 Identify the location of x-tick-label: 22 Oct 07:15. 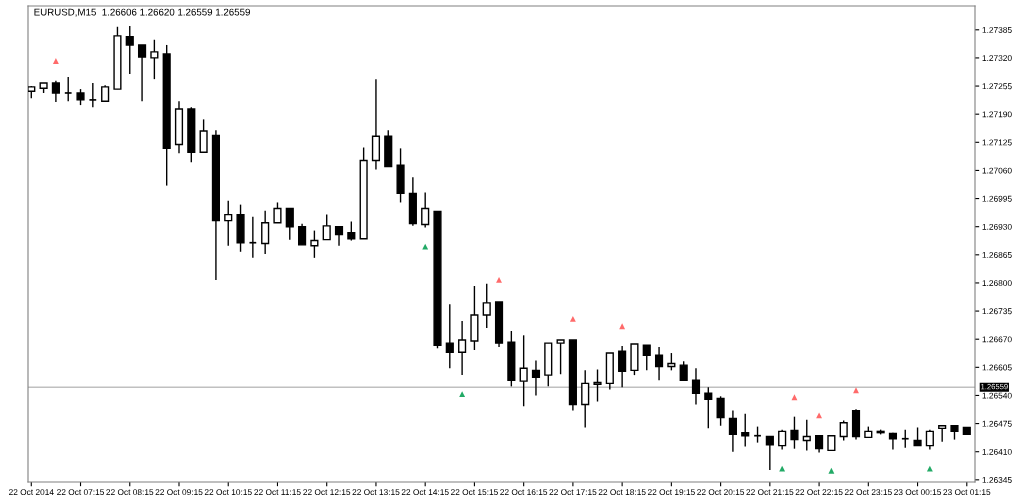
(81, 492).